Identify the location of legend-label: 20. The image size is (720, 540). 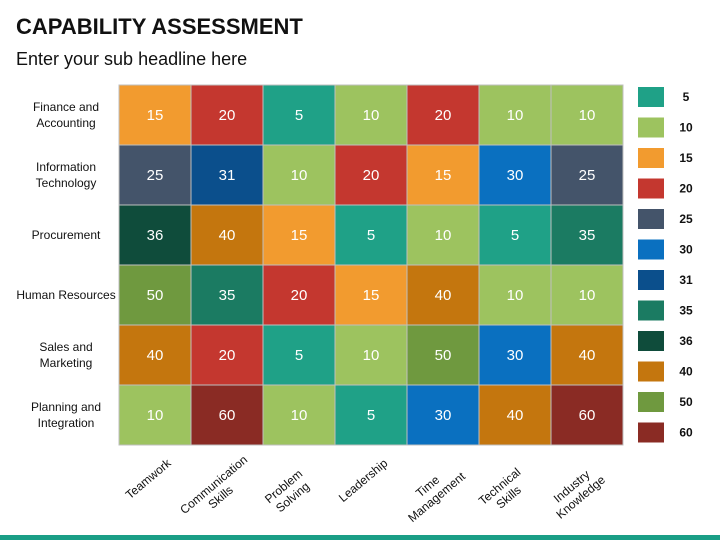
(686, 189).